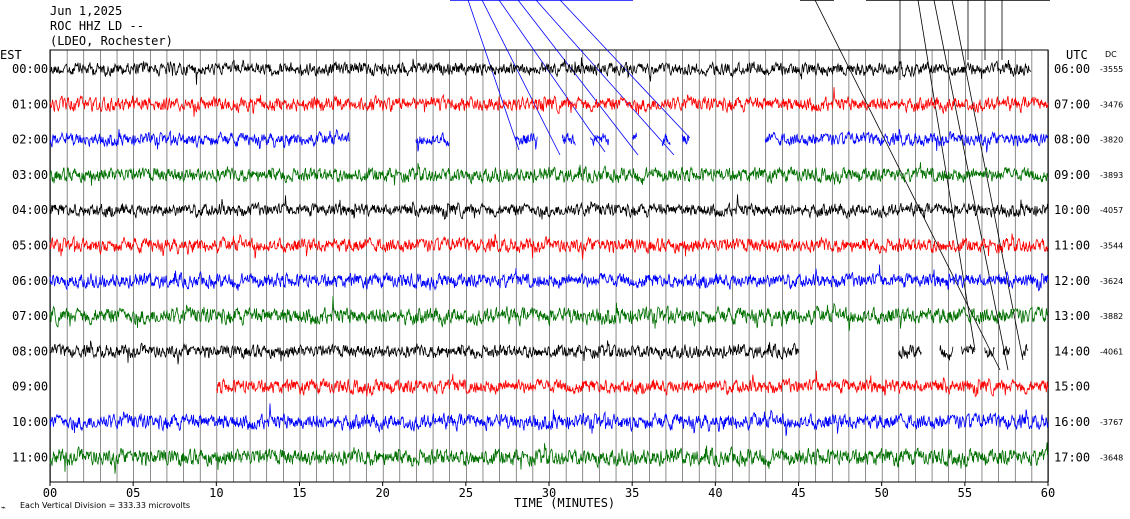 The height and width of the screenshot is (519, 1130). I want to click on dc-value: -3544, so click(1111, 246).